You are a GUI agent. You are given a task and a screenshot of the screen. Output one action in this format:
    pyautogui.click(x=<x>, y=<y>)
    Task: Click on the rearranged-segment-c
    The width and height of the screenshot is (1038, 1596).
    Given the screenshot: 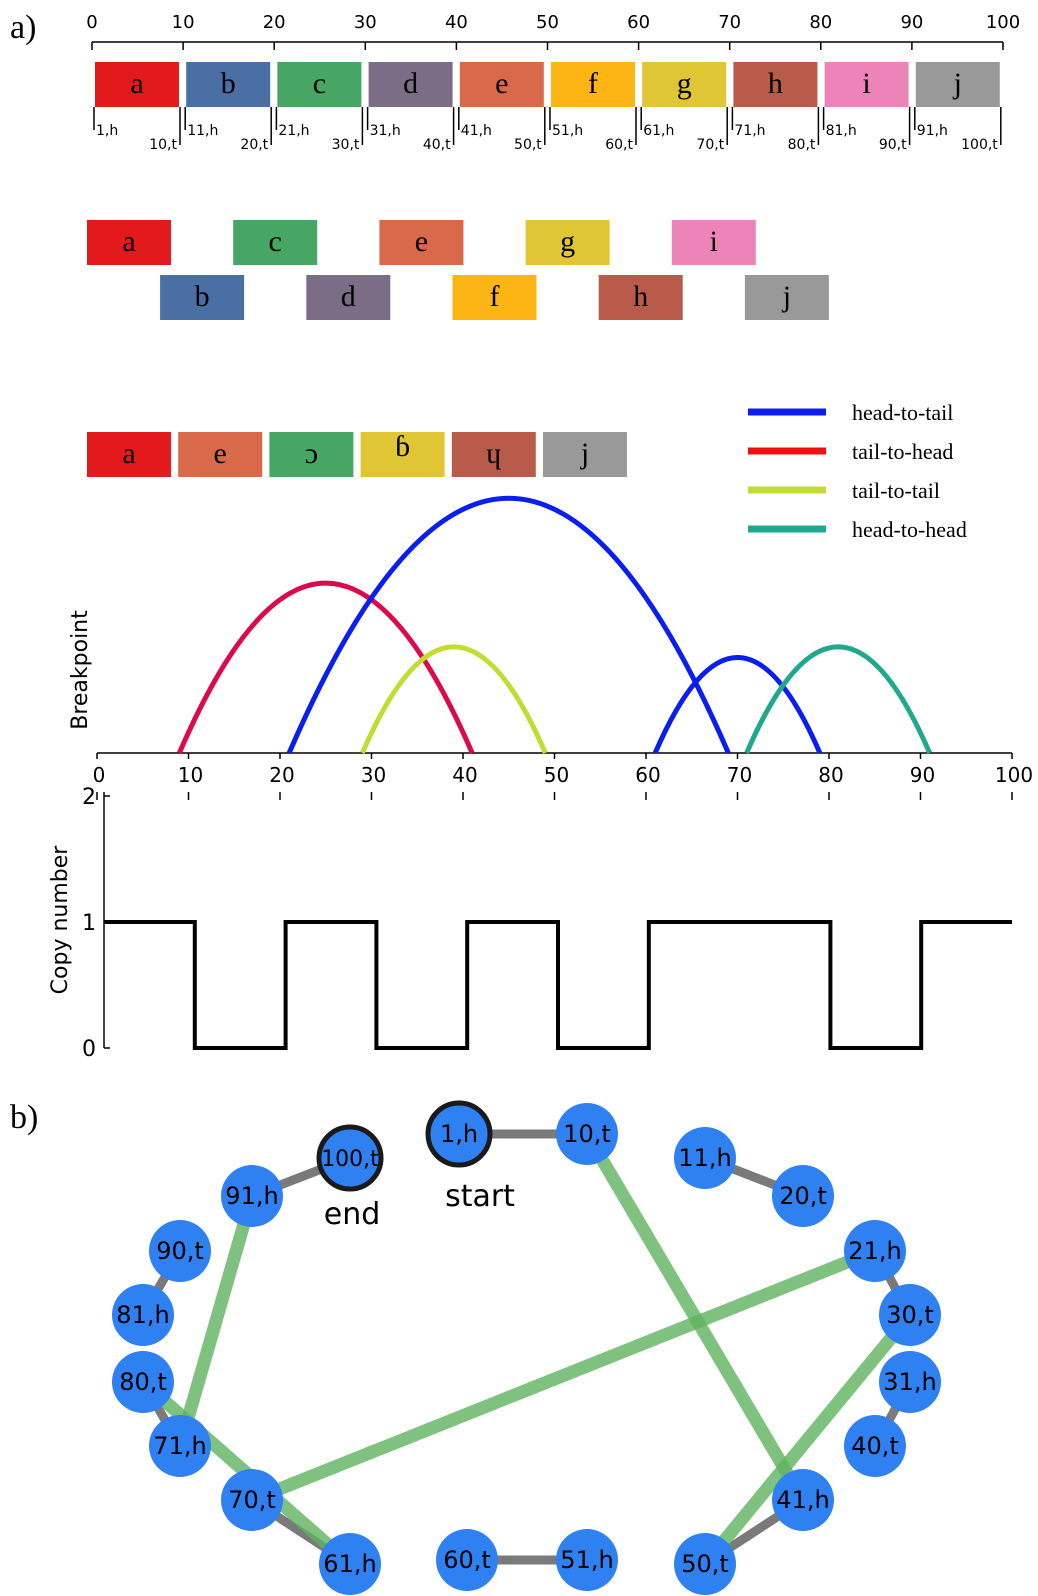 What is the action you would take?
    pyautogui.click(x=311, y=454)
    